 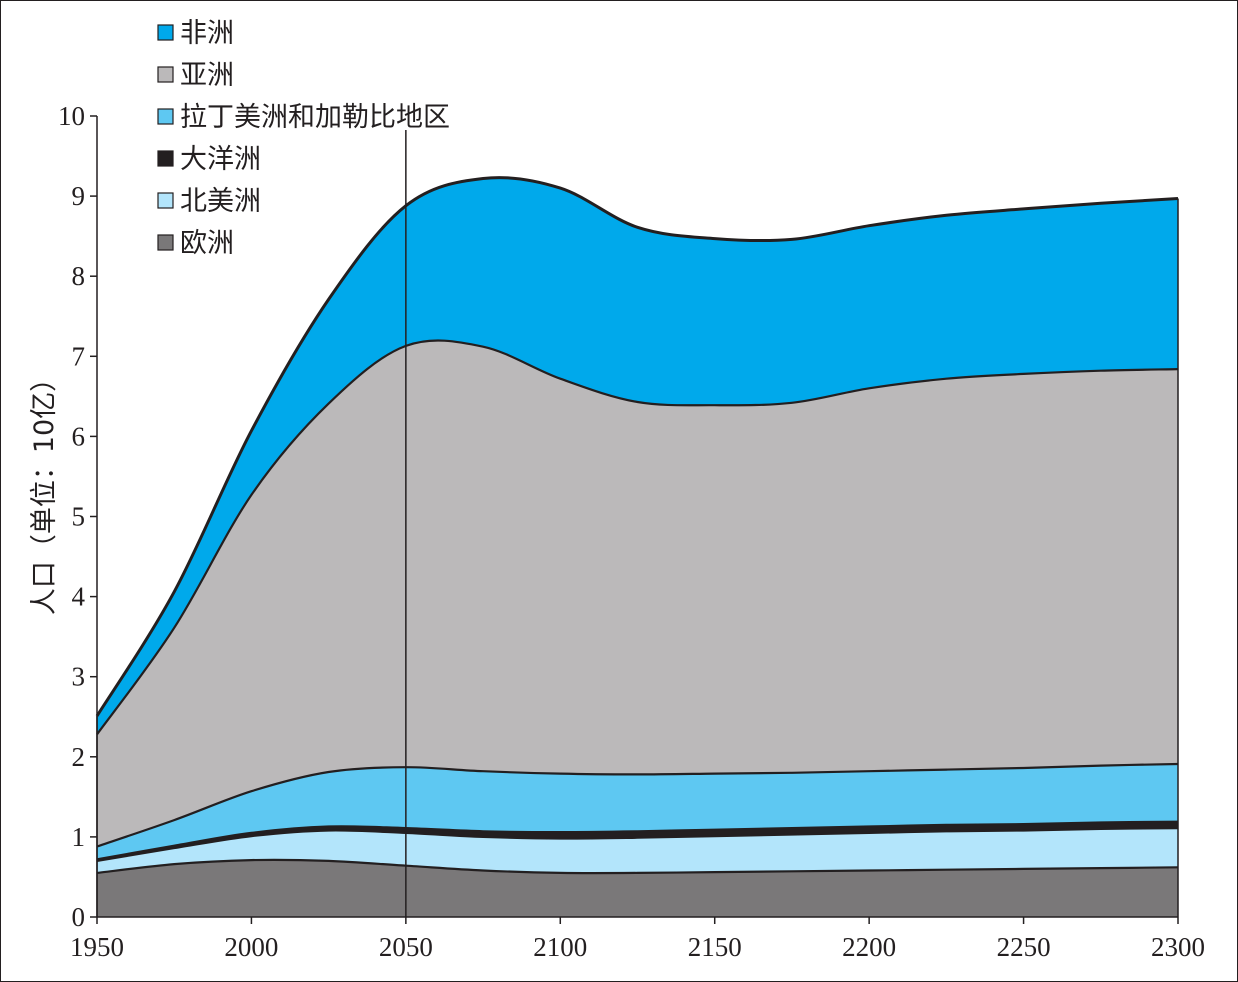 I want to click on legend-label-大洋洲: 大洋洲, so click(x=220, y=159).